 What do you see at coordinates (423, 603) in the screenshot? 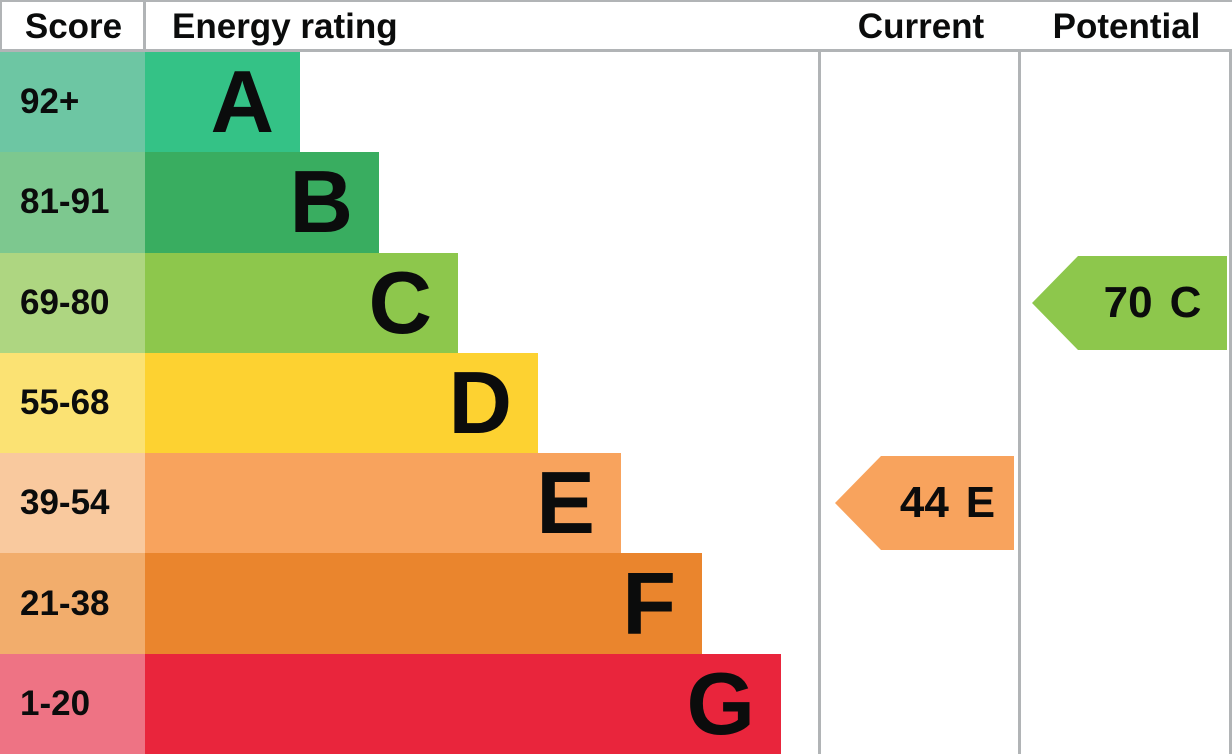
I see `band-bar-f: F` at bounding box center [423, 603].